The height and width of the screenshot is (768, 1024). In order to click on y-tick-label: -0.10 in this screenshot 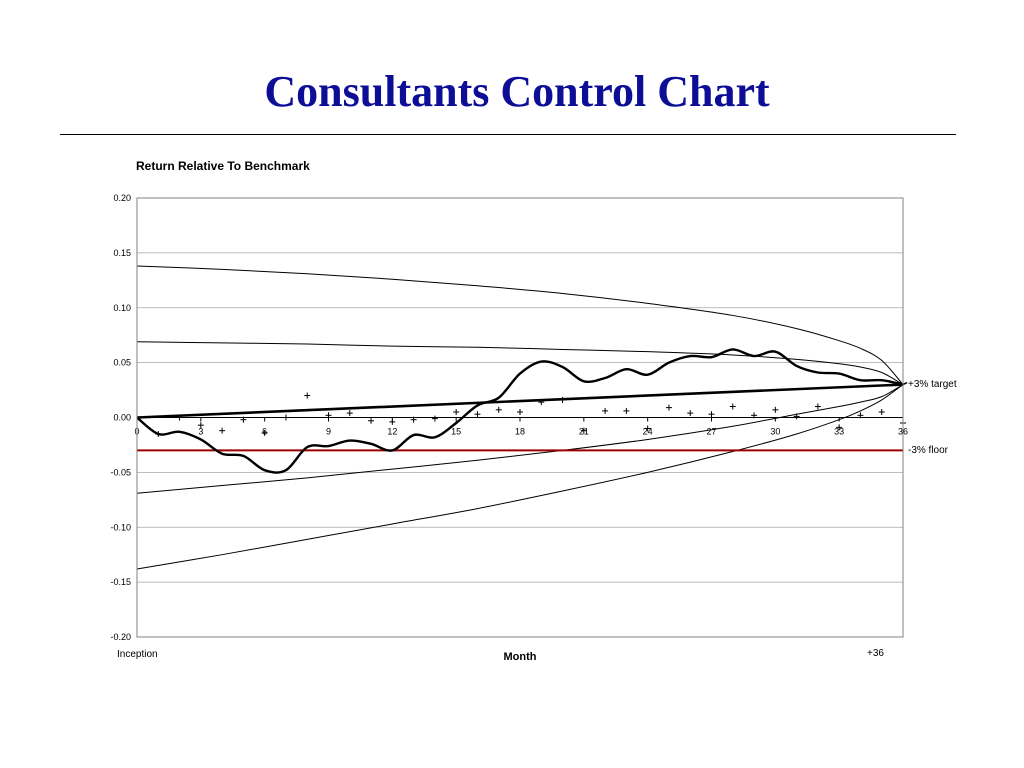, I will do `click(120, 527)`.